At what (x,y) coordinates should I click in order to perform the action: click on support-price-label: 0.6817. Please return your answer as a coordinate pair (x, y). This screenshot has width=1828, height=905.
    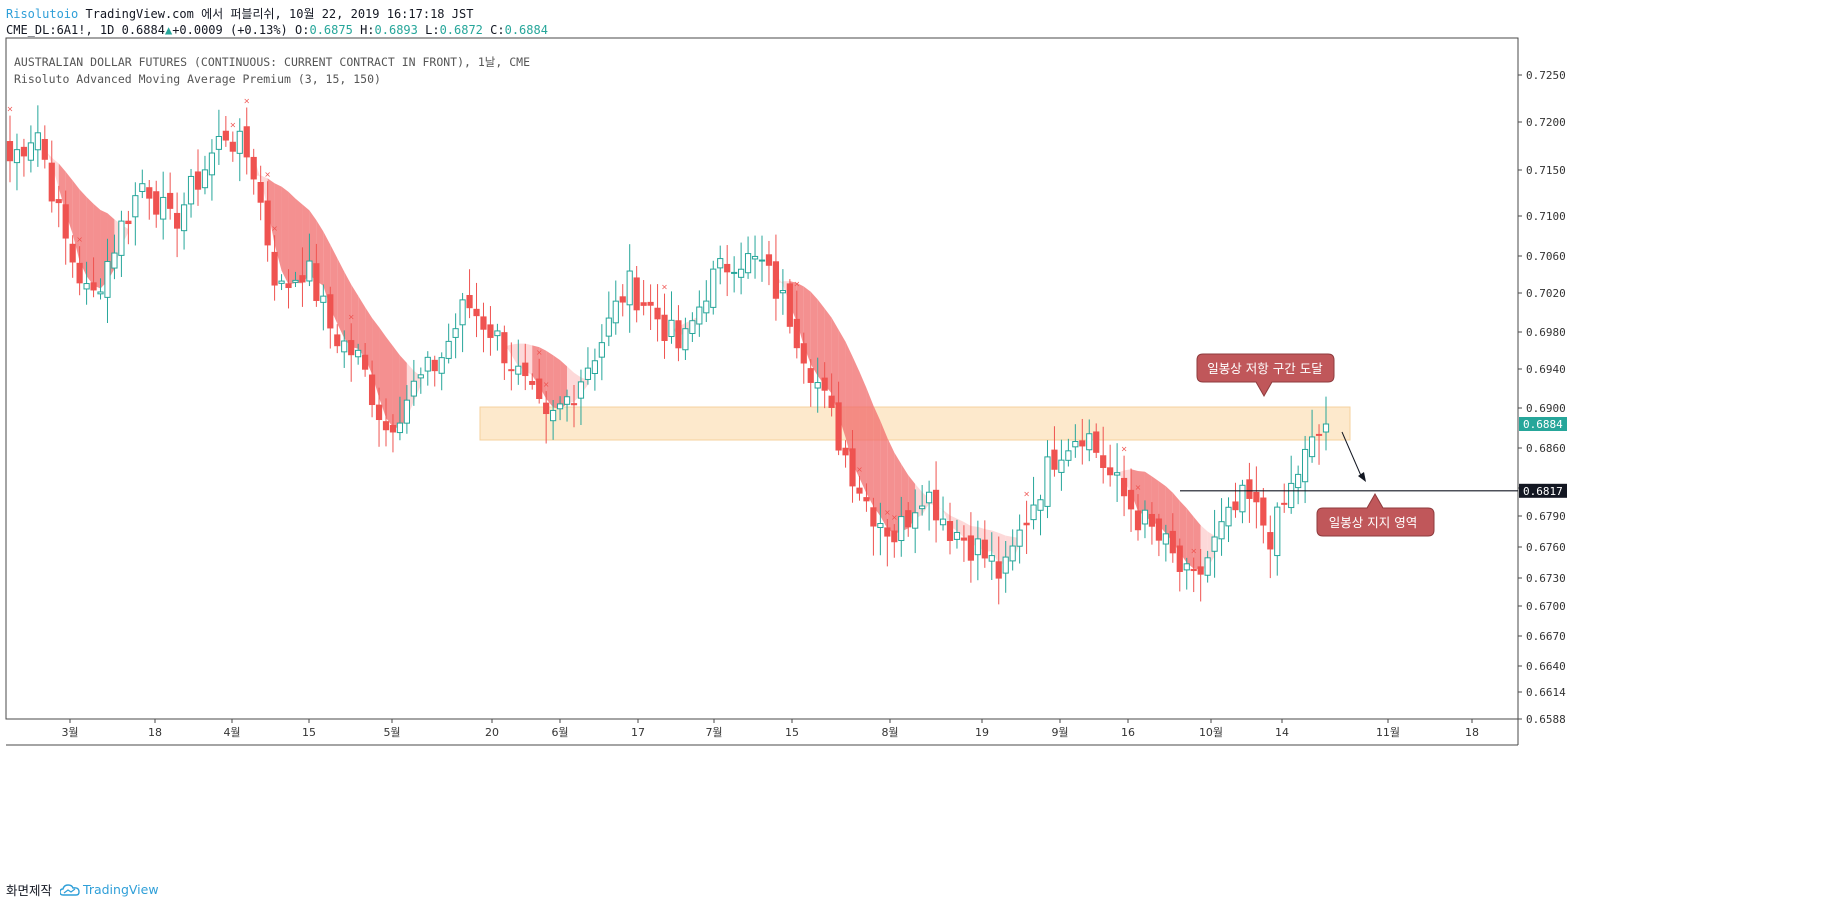
    Looking at the image, I should click on (1543, 491).